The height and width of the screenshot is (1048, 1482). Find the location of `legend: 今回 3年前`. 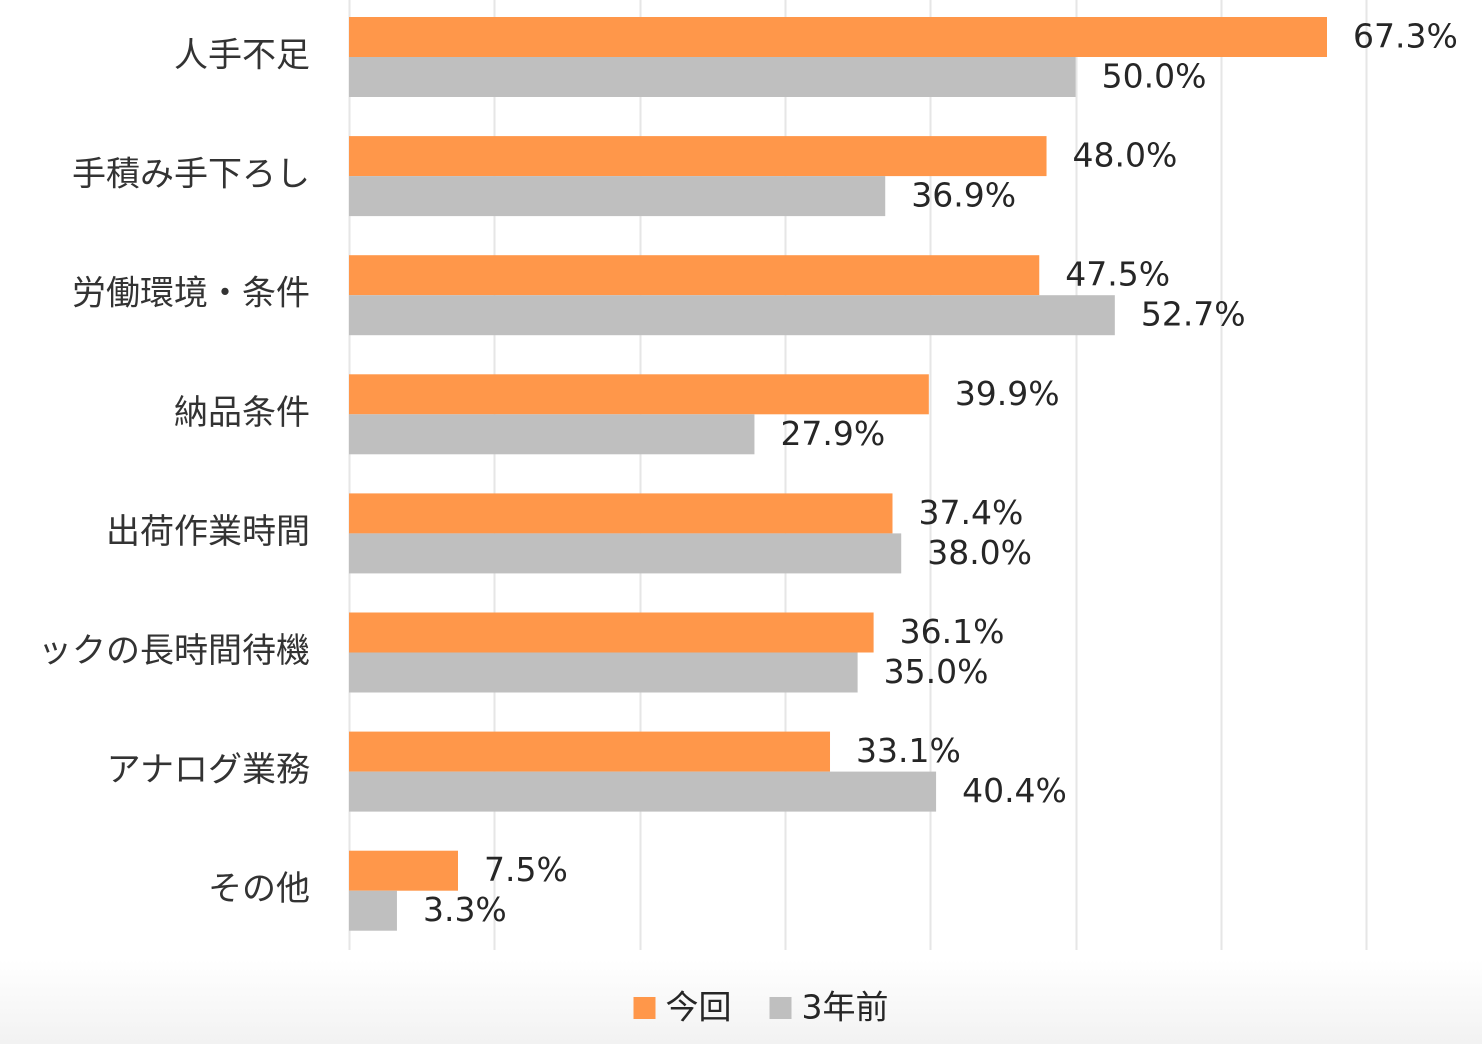

legend: 今回 3年前 is located at coordinates (761, 1007).